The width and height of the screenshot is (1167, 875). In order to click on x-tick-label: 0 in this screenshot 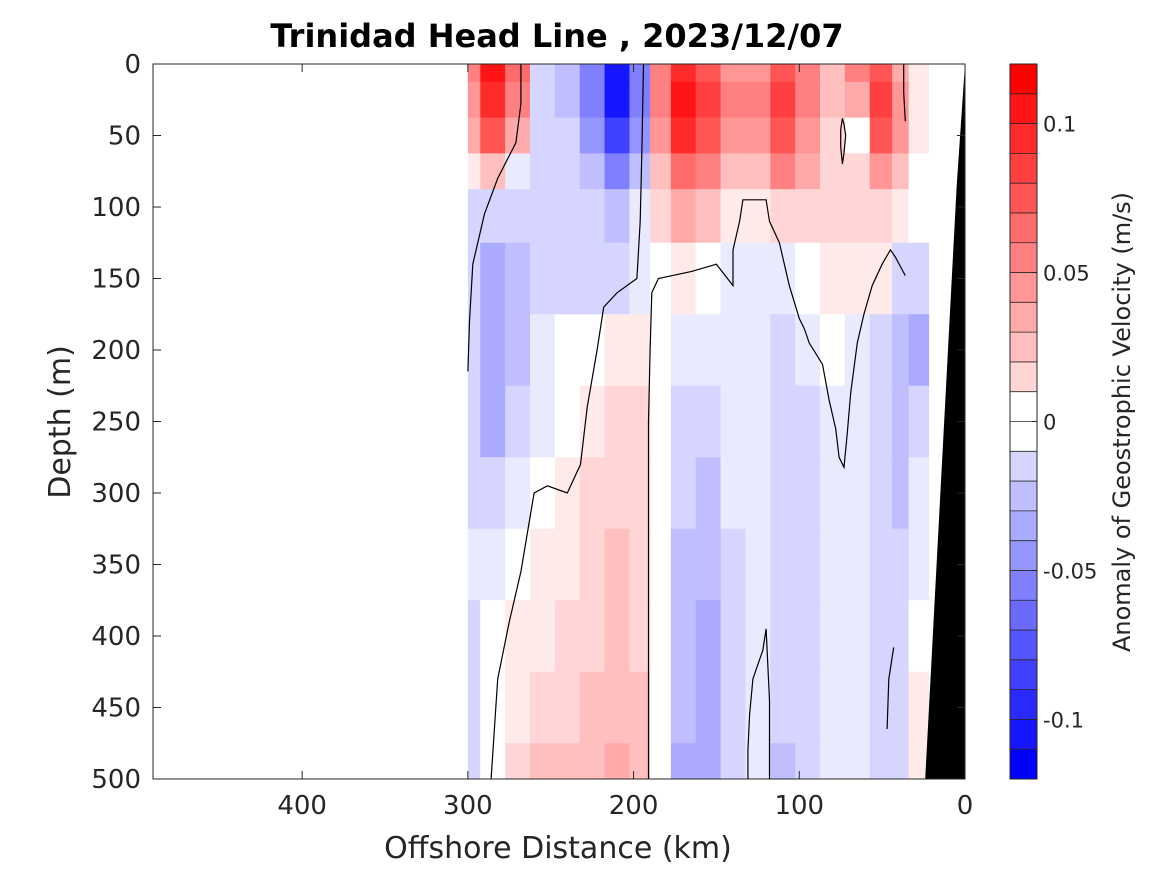, I will do `click(965, 806)`.